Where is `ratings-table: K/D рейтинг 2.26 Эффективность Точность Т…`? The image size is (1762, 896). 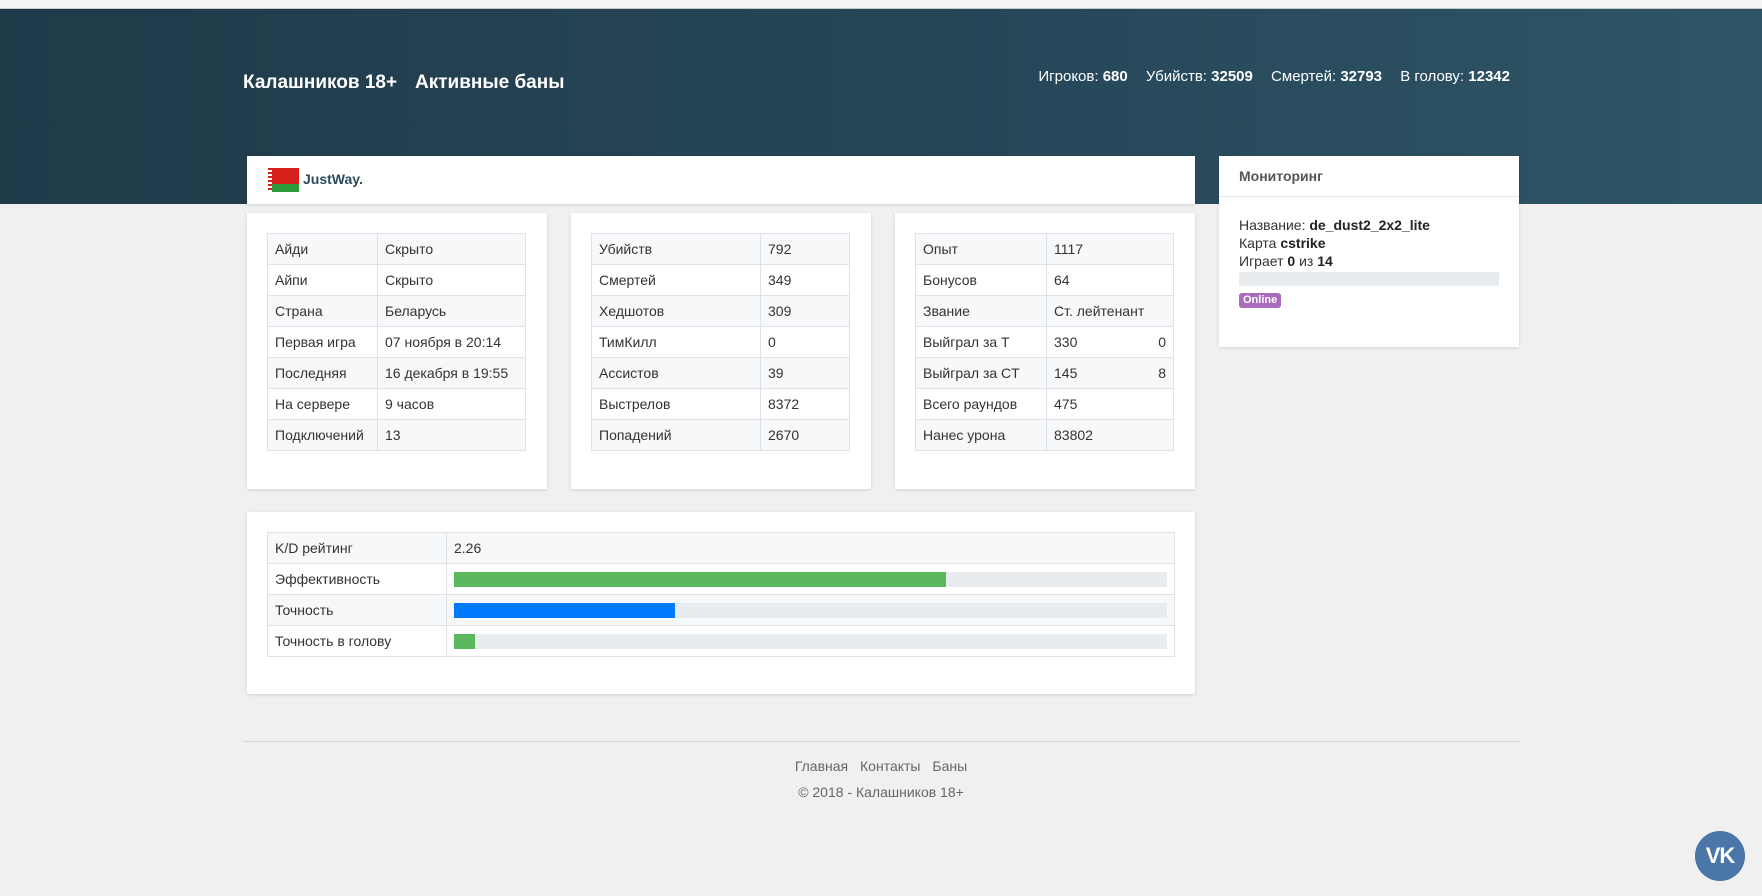 ratings-table: K/D рейтинг 2.26 Эффективность Точность Т… is located at coordinates (721, 594).